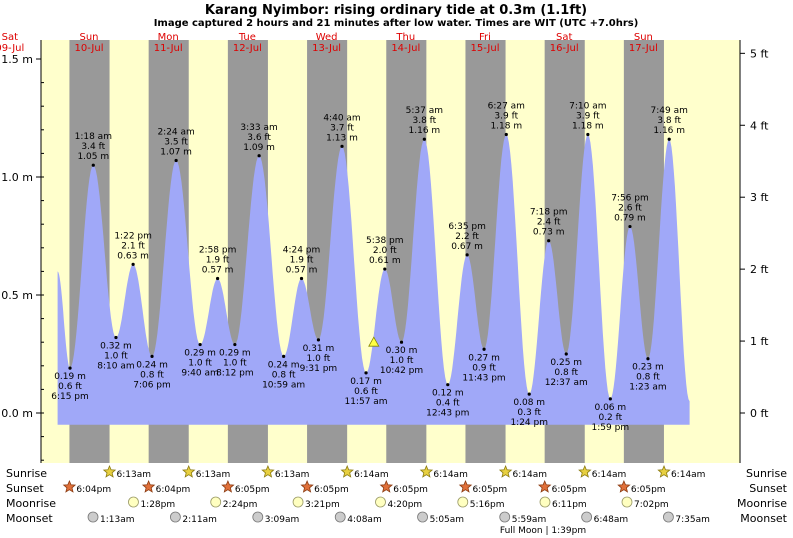  What do you see at coordinates (115, 366) in the screenshot?
I see `low-tide-time: 8:10 am` at bounding box center [115, 366].